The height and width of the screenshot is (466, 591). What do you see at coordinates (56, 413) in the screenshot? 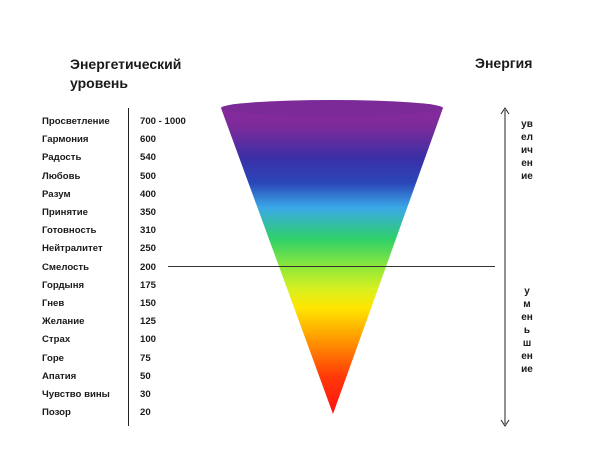
I see `level-name: Позор` at bounding box center [56, 413].